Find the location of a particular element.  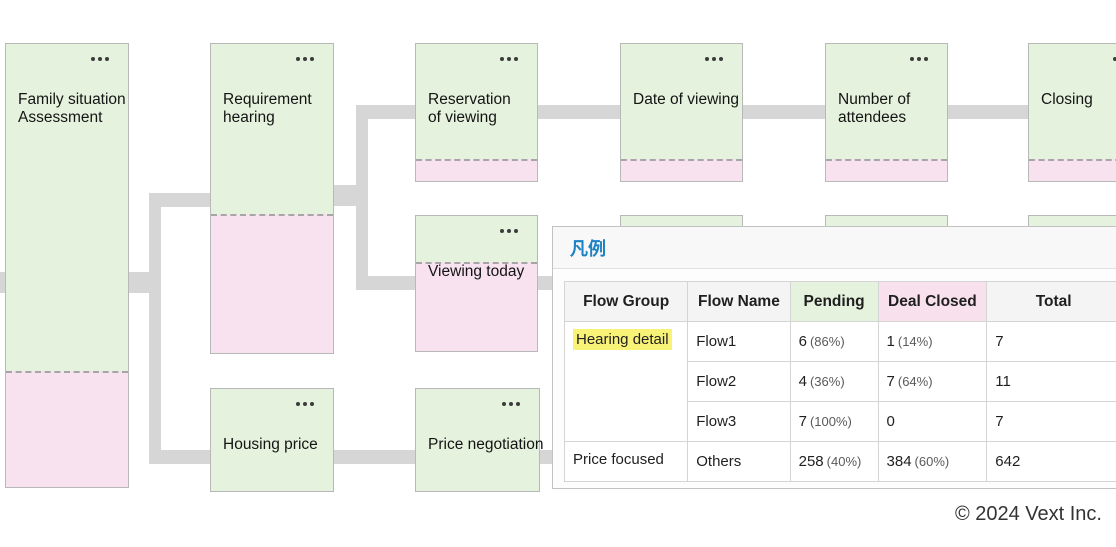

pending-cell: 4 (36%) is located at coordinates (834, 381).